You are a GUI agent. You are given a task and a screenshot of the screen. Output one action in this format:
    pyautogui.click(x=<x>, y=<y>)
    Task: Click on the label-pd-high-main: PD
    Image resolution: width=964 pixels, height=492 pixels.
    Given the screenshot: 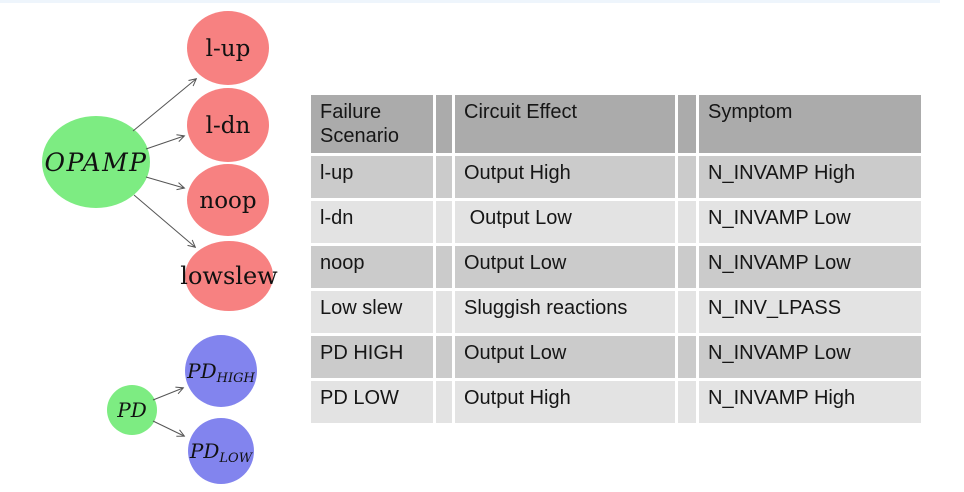 What is the action you would take?
    pyautogui.click(x=201, y=371)
    